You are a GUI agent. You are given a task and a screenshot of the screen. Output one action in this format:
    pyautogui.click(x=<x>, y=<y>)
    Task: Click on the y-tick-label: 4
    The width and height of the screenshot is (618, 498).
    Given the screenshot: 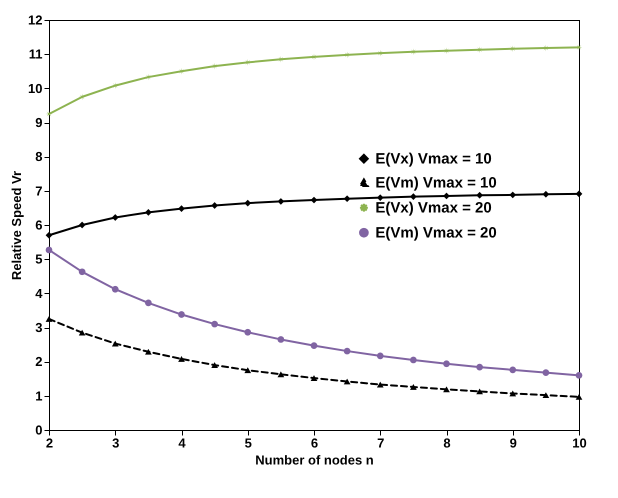 What is the action you would take?
    pyautogui.click(x=39, y=293)
    